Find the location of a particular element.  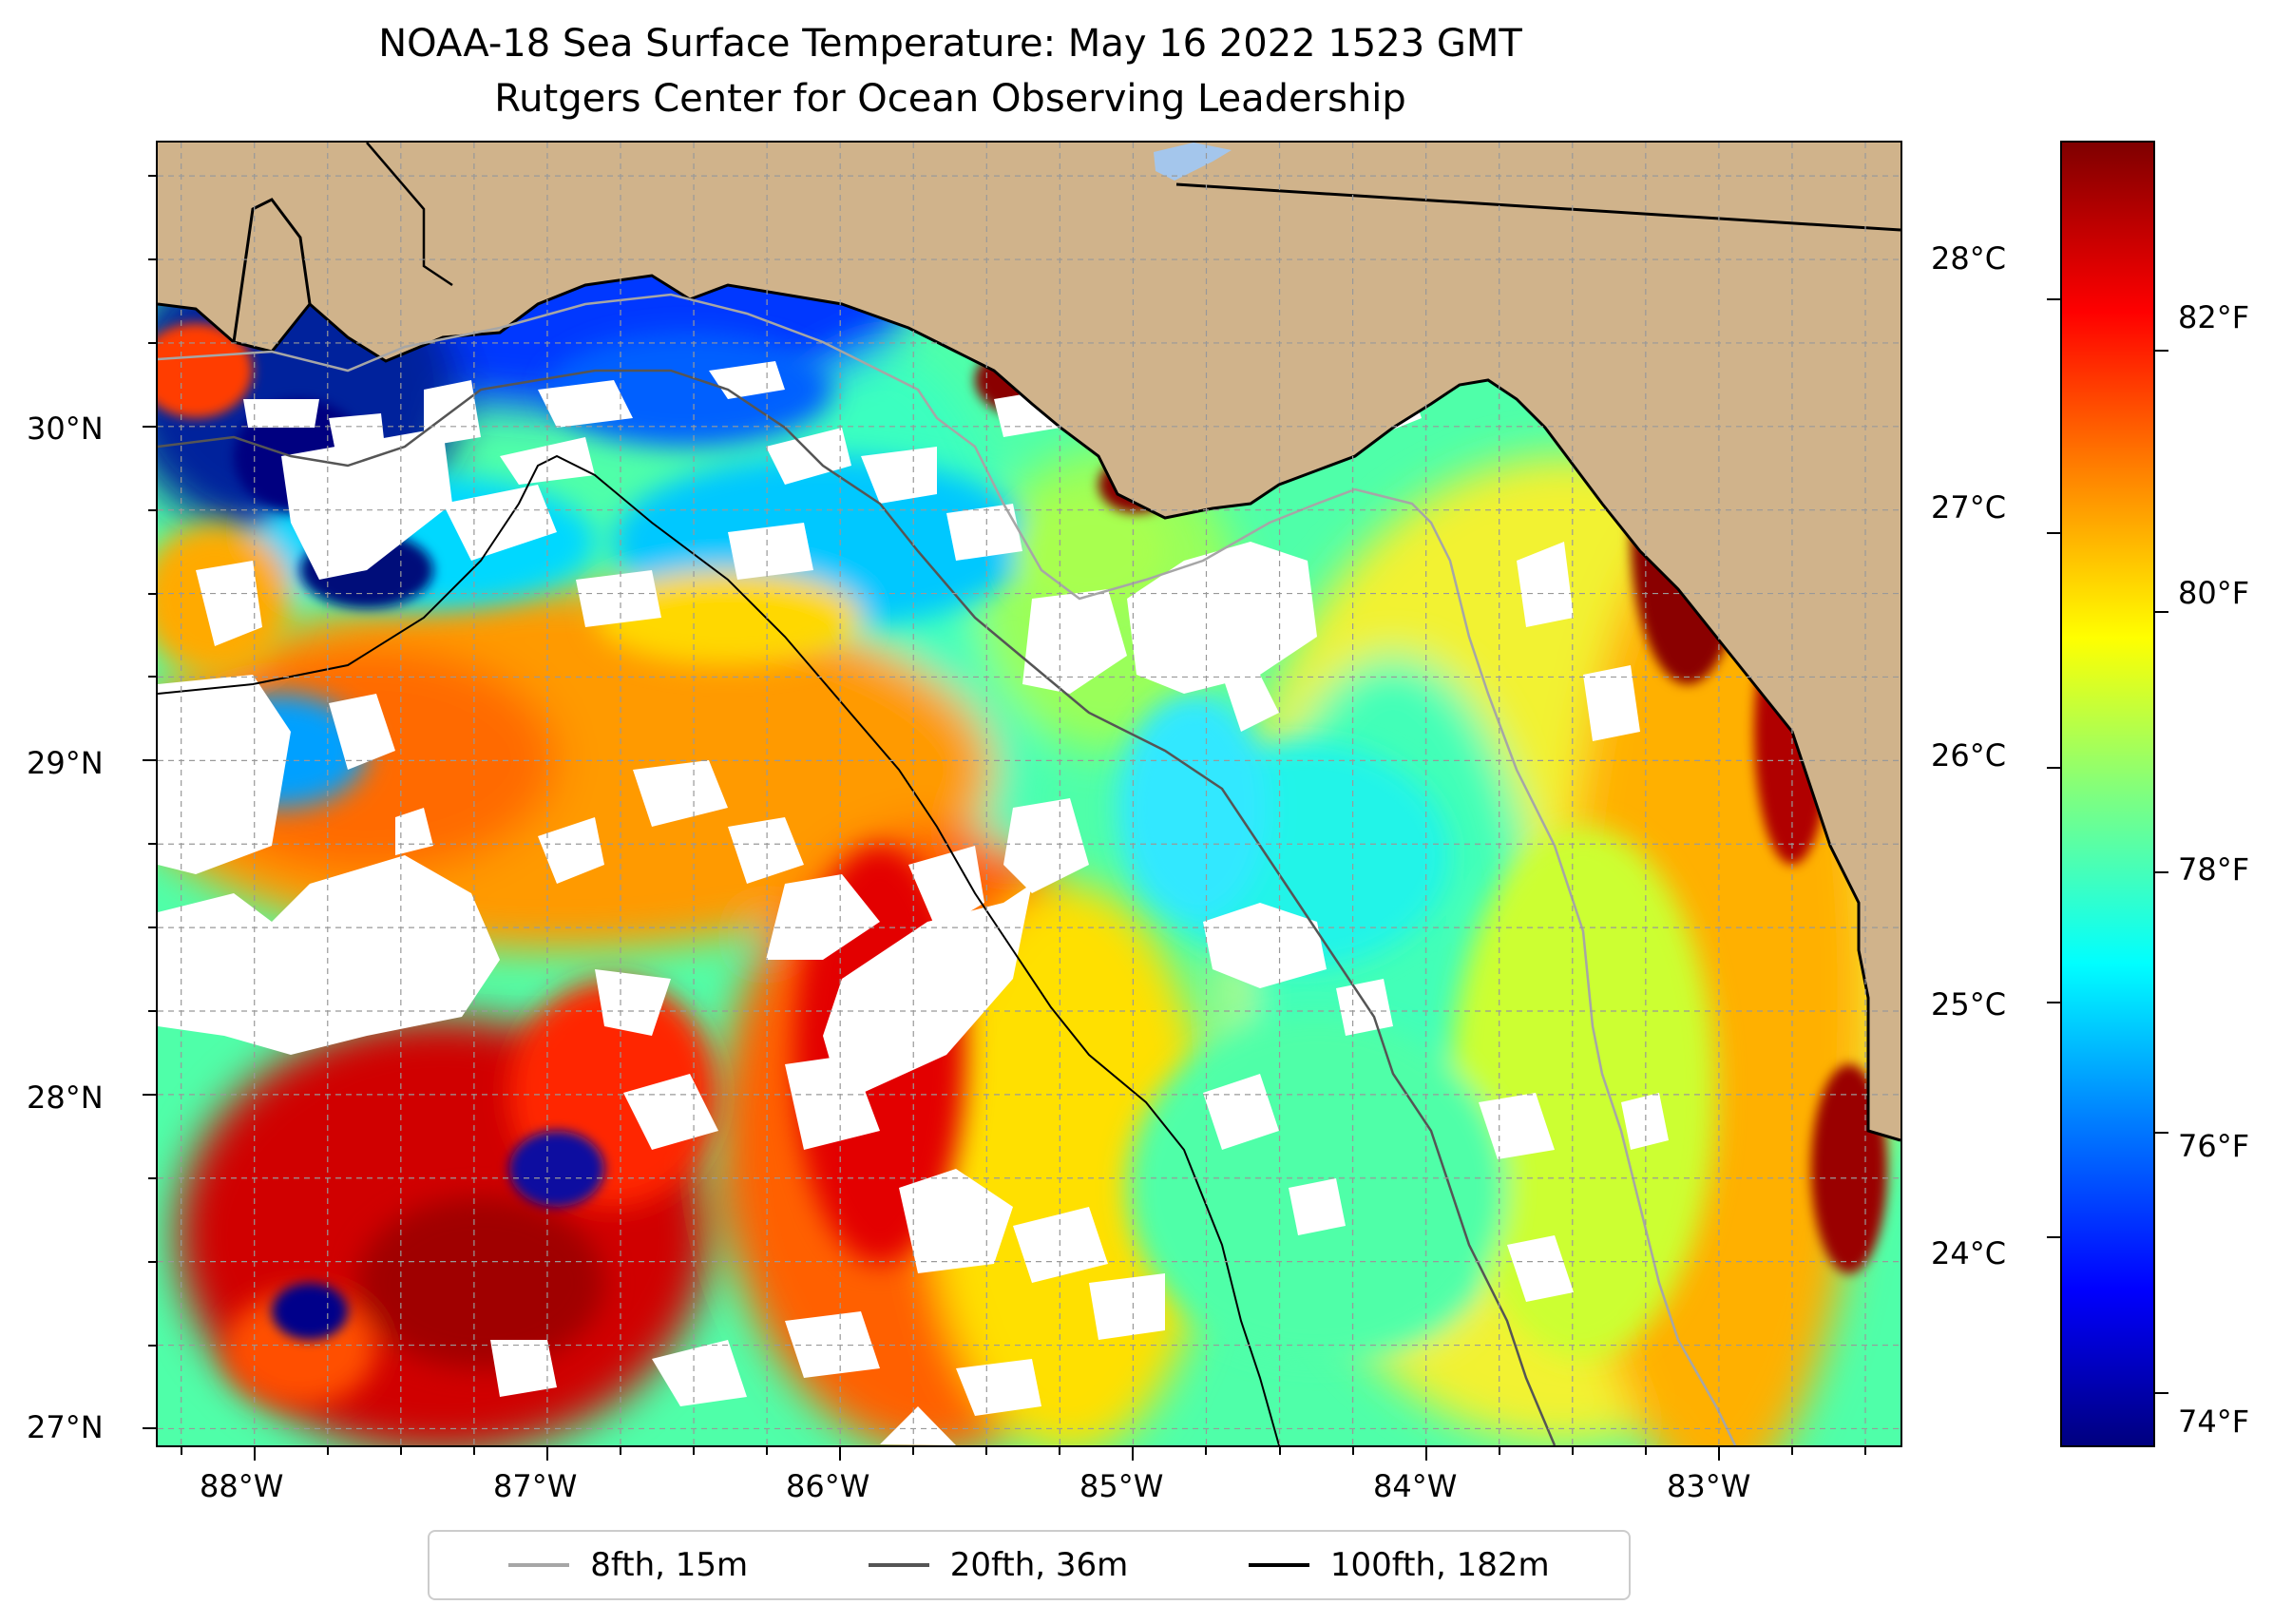

legend-item-100fth: 100fth, 182m is located at coordinates (1399, 1565).